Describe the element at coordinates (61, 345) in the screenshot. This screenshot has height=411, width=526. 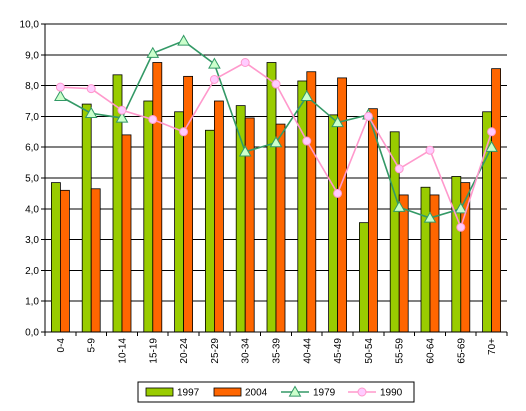
I see `x-tick-label: 0-4` at that location.